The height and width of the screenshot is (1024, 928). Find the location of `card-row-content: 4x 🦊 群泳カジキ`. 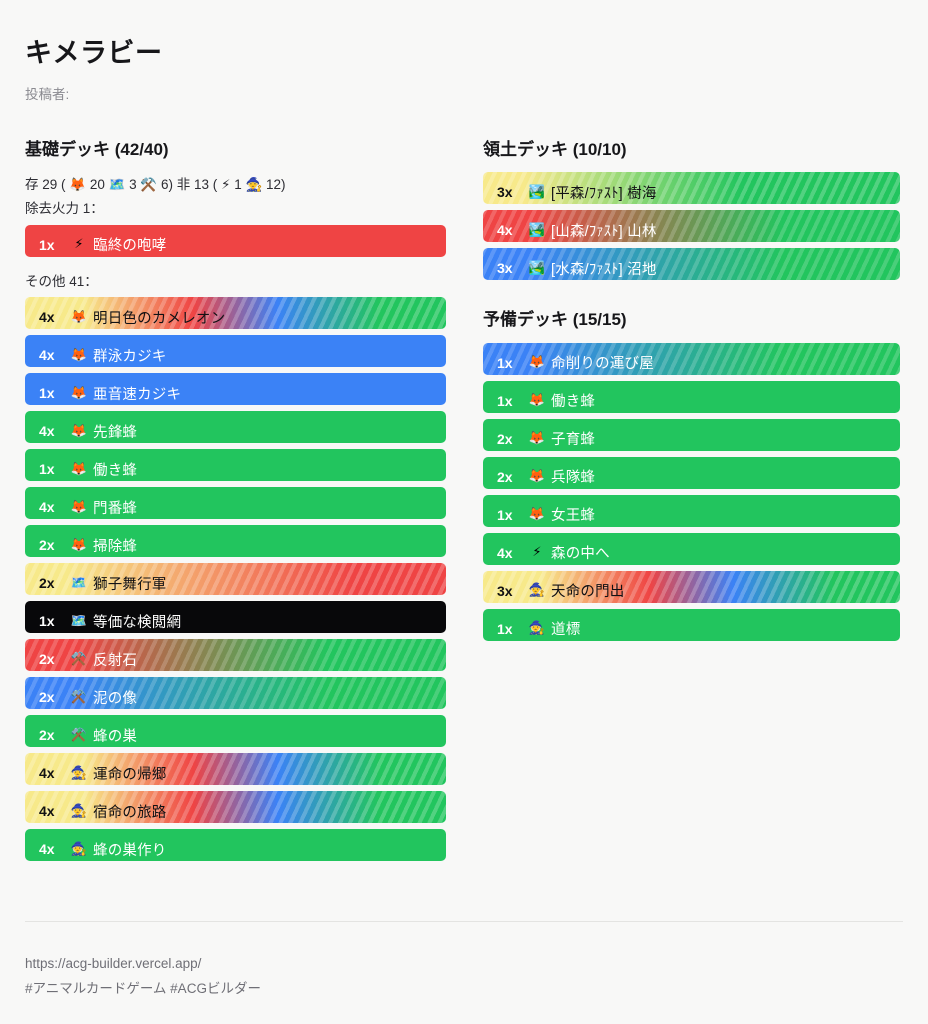

card-row-content: 4x 🦊 群泳カジキ is located at coordinates (235, 355).